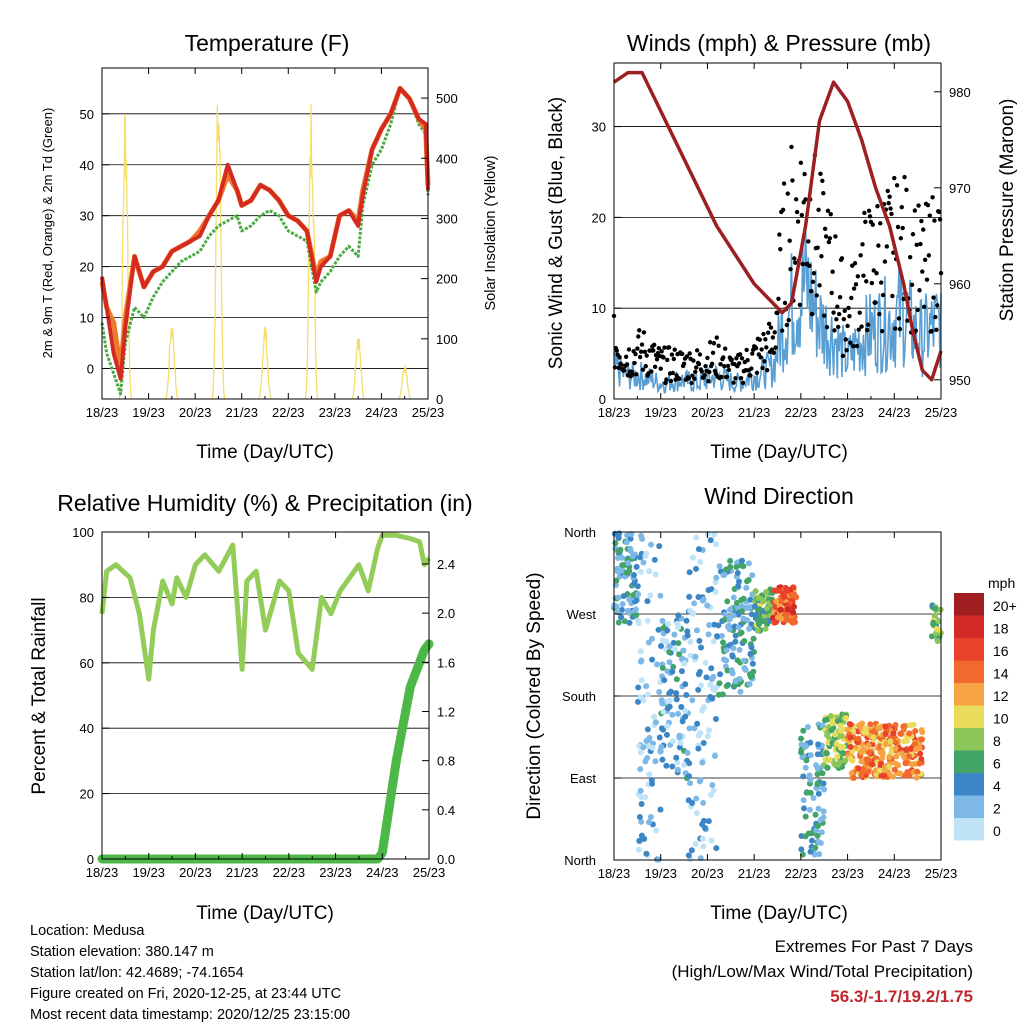 Image resolution: width=1024 pixels, height=1026 pixels. What do you see at coordinates (941, 412) in the screenshot?
I see `winds-xtick-label: 25/23` at bounding box center [941, 412].